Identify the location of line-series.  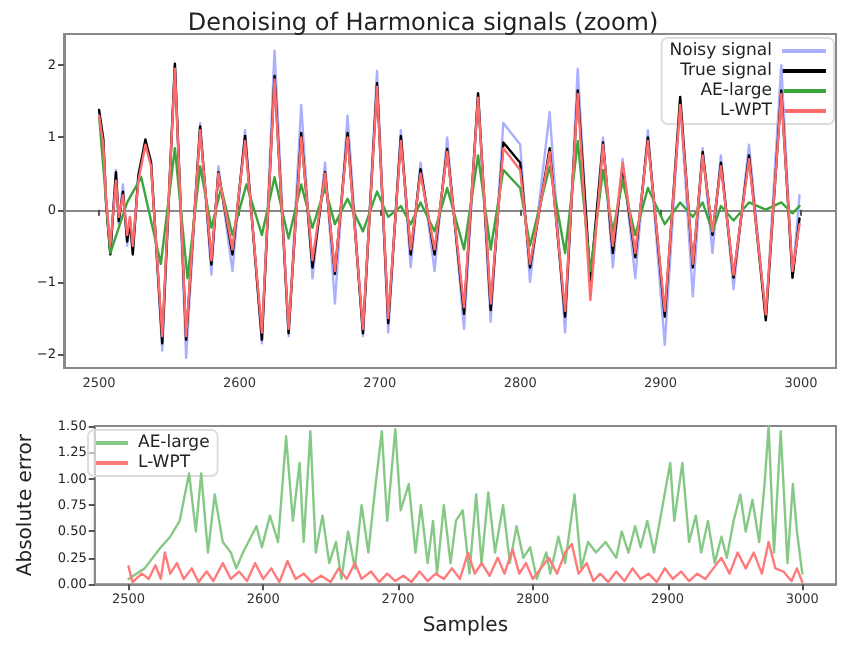
(465, 562).